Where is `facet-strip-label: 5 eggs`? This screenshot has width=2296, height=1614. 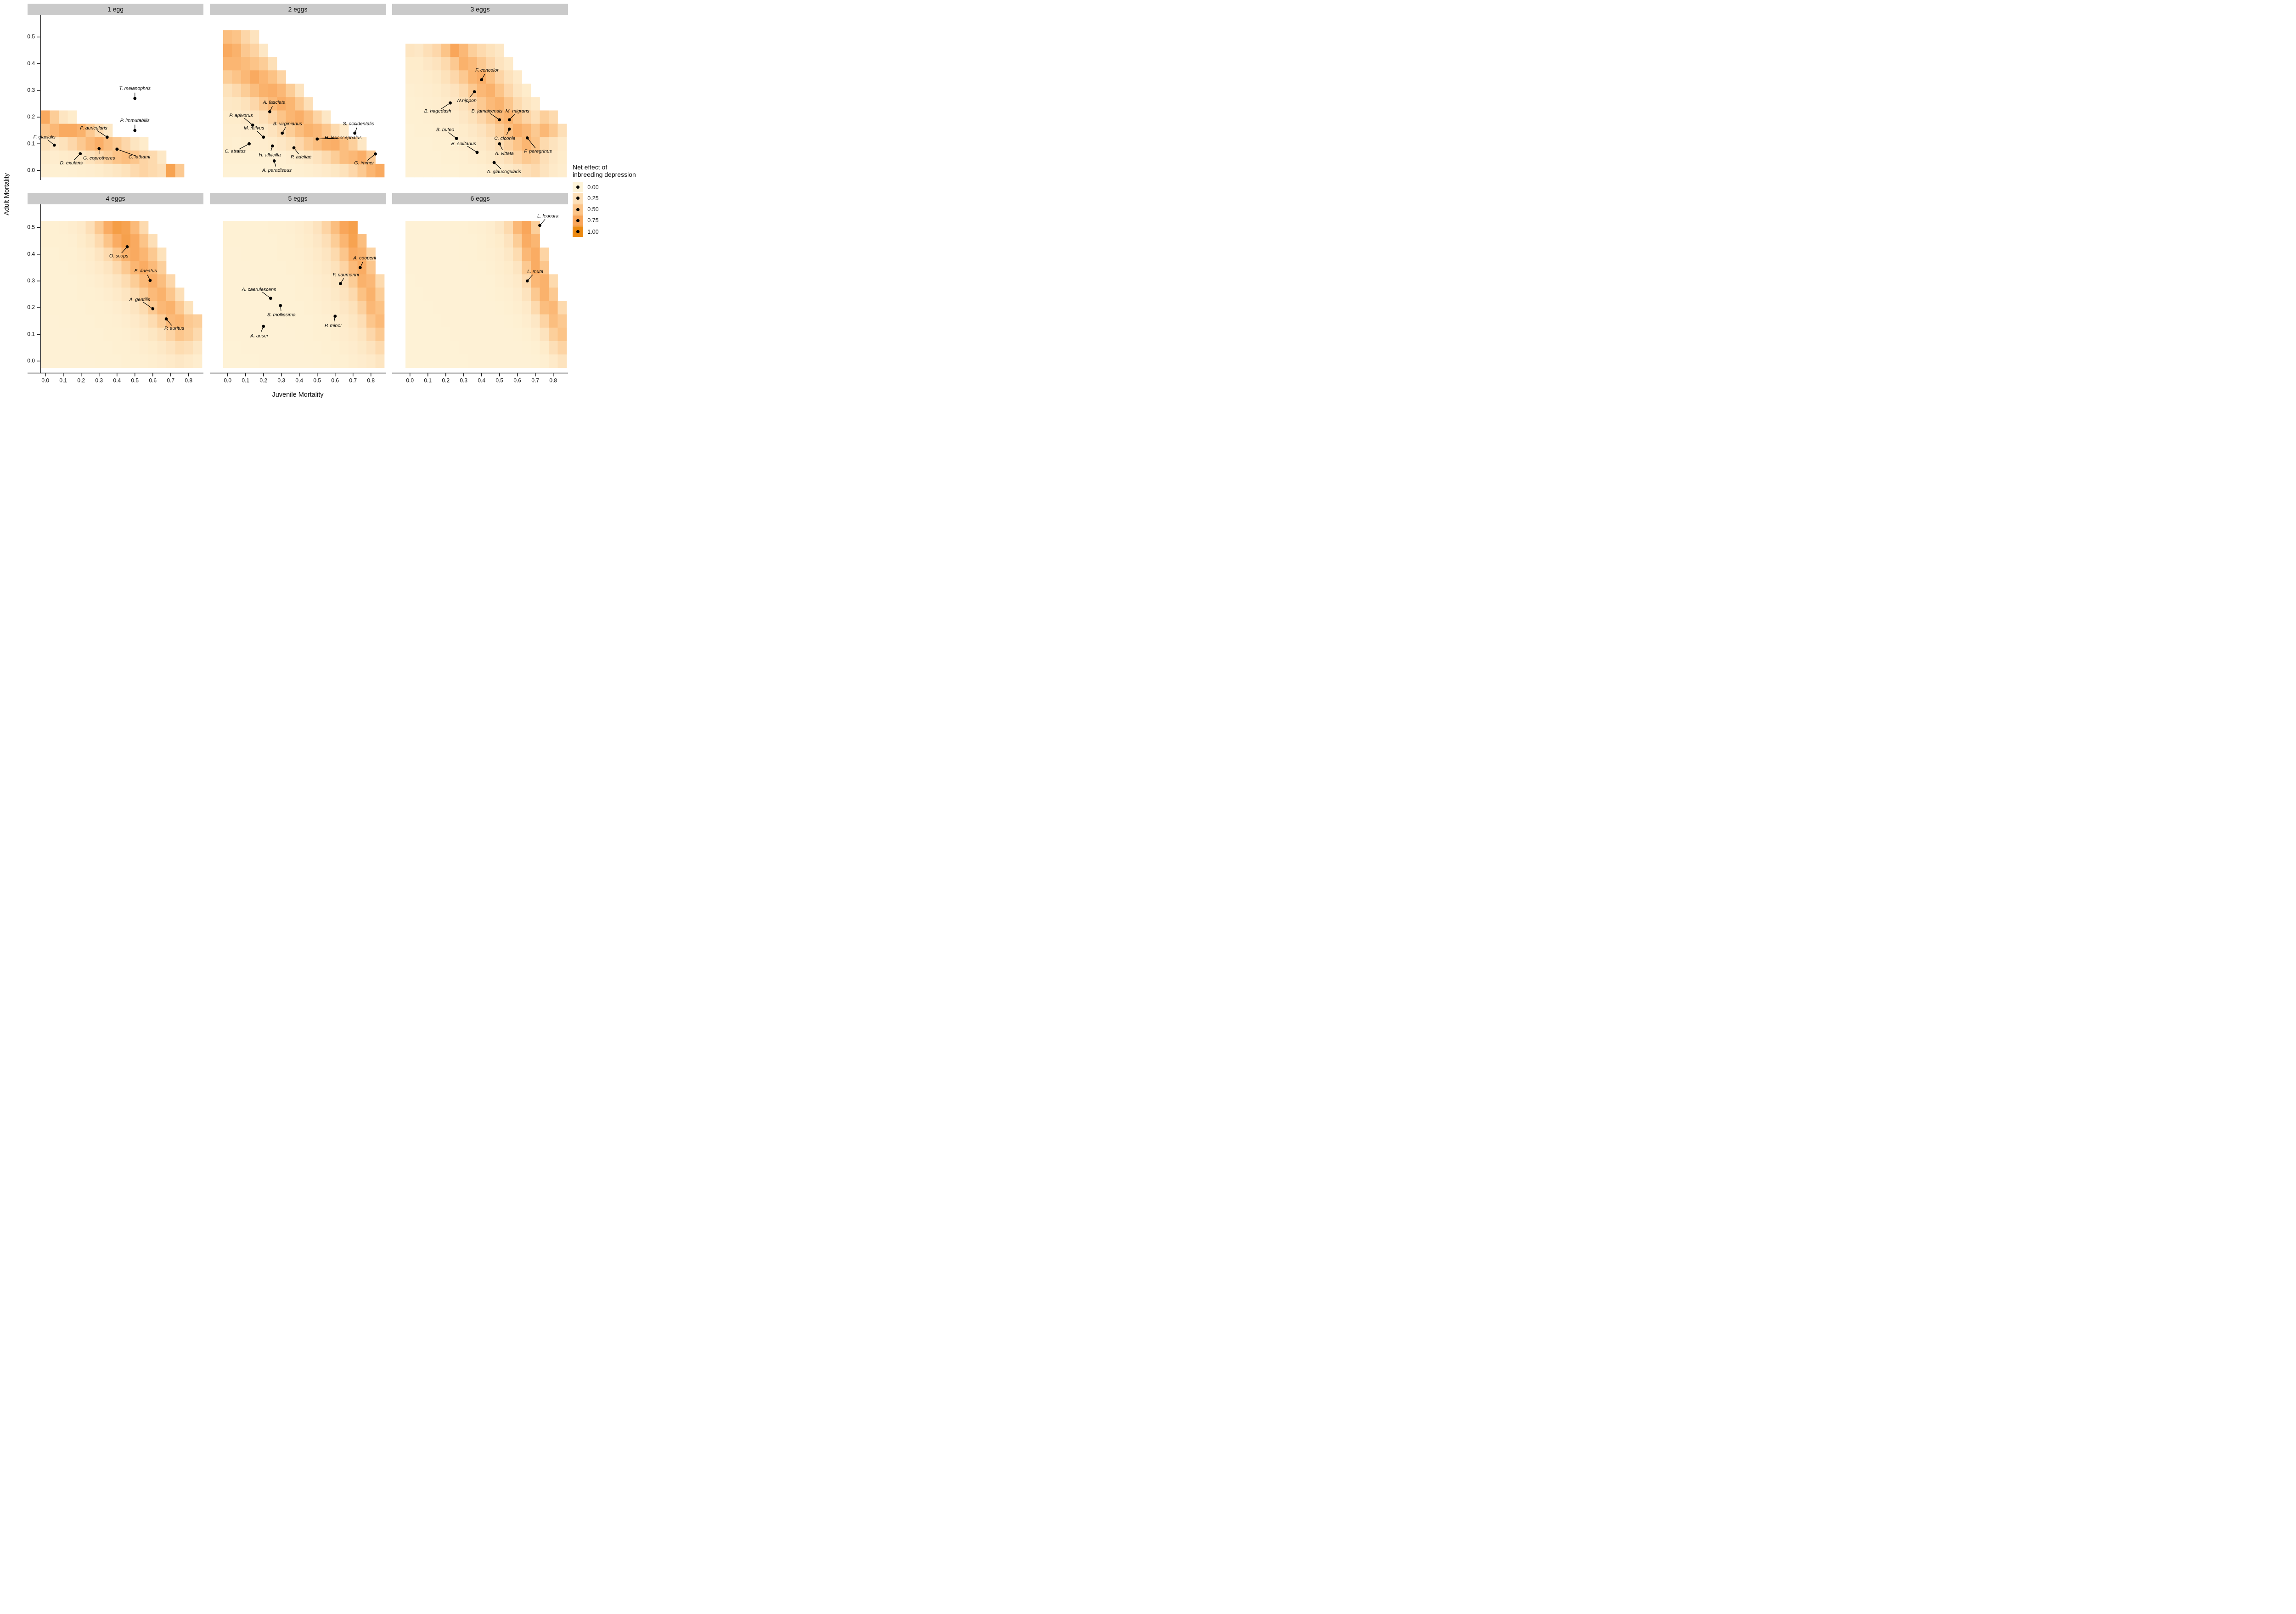 facet-strip-label: 5 eggs is located at coordinates (298, 198).